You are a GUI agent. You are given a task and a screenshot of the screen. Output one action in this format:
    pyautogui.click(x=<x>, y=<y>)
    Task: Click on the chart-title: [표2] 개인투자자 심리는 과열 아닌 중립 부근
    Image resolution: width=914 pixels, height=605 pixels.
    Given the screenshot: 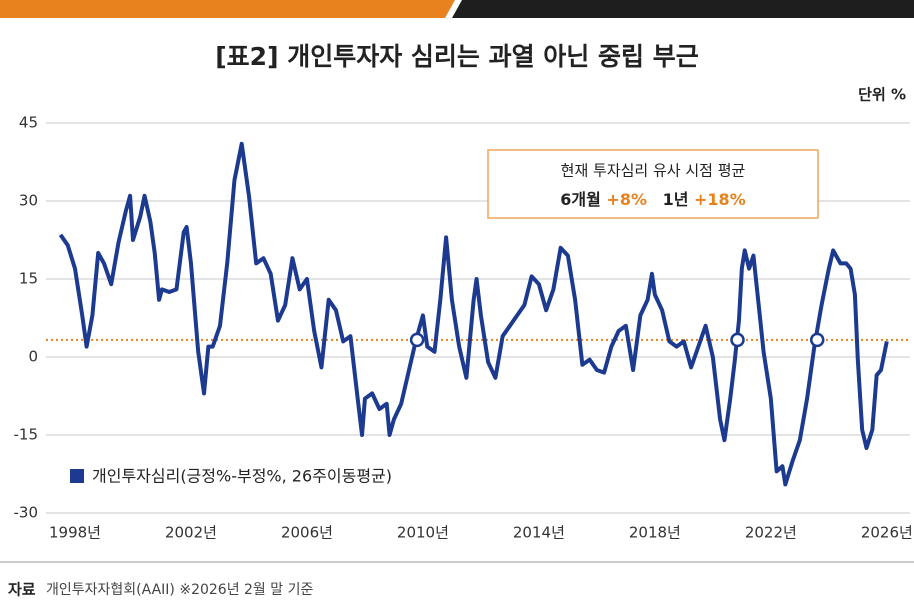 What is the action you would take?
    pyautogui.click(x=456, y=56)
    